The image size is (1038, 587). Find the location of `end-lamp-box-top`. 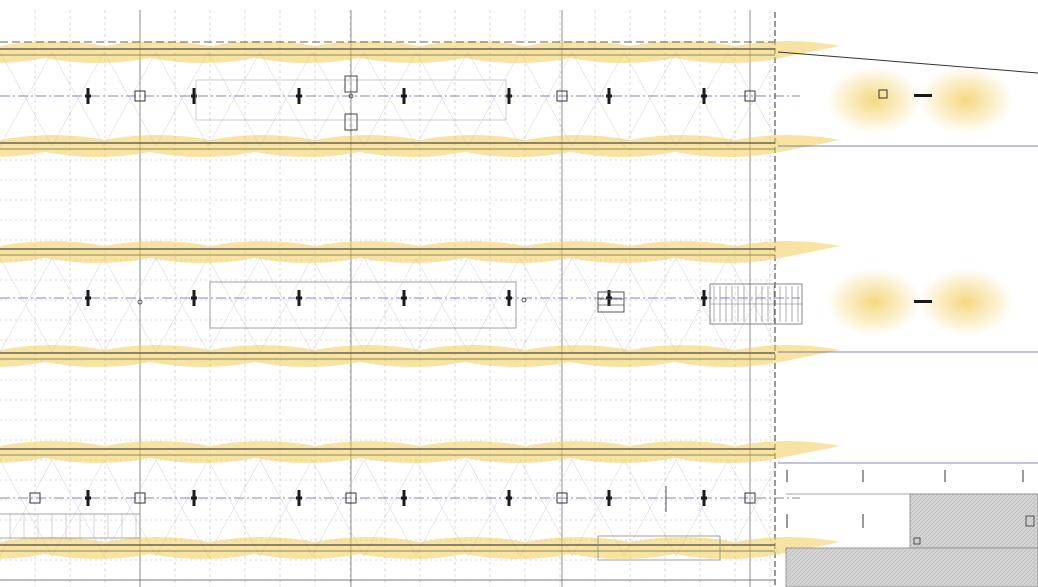

end-lamp-box-top is located at coordinates (883, 94).